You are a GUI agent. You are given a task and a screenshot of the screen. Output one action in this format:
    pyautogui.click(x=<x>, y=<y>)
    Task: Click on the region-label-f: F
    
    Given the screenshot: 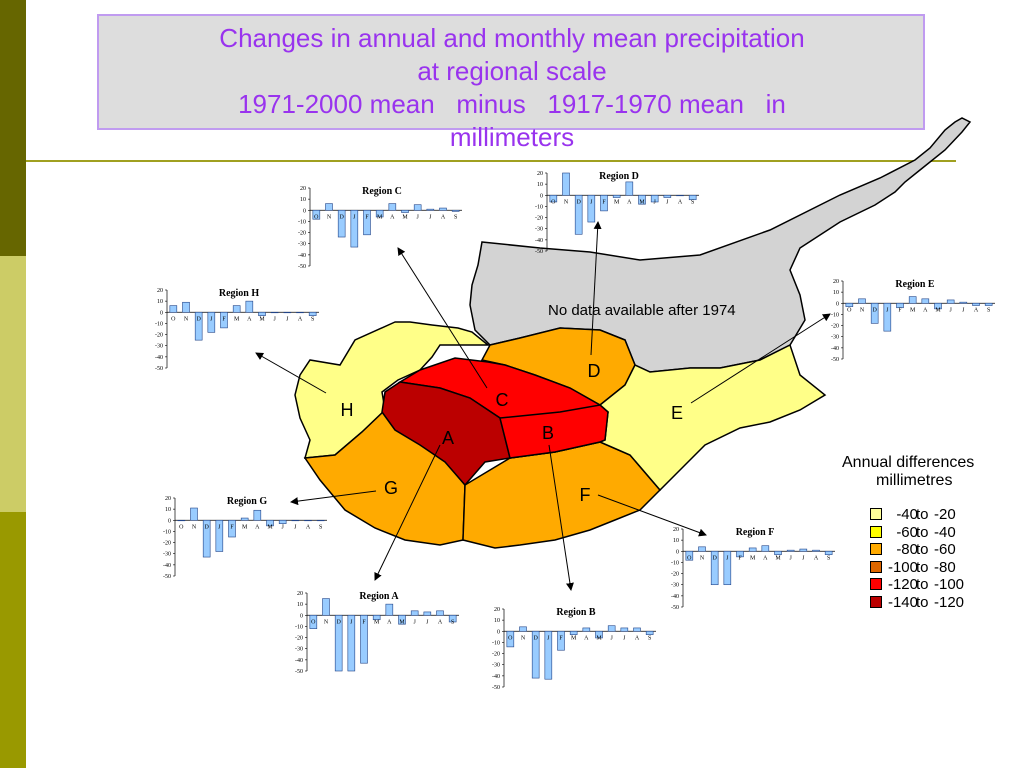 What is the action you would take?
    pyautogui.click(x=585, y=495)
    